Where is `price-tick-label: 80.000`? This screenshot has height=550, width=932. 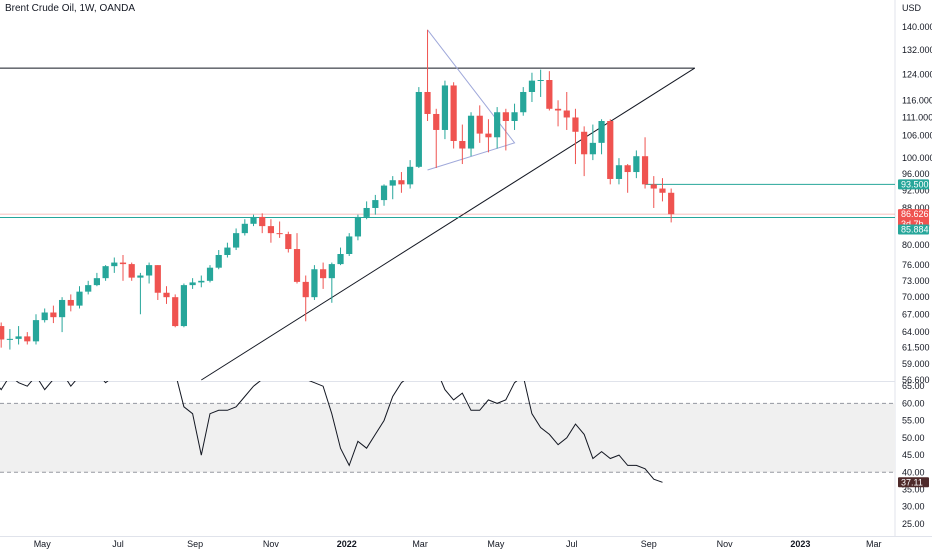
price-tick-label: 80.000 is located at coordinates (916, 245).